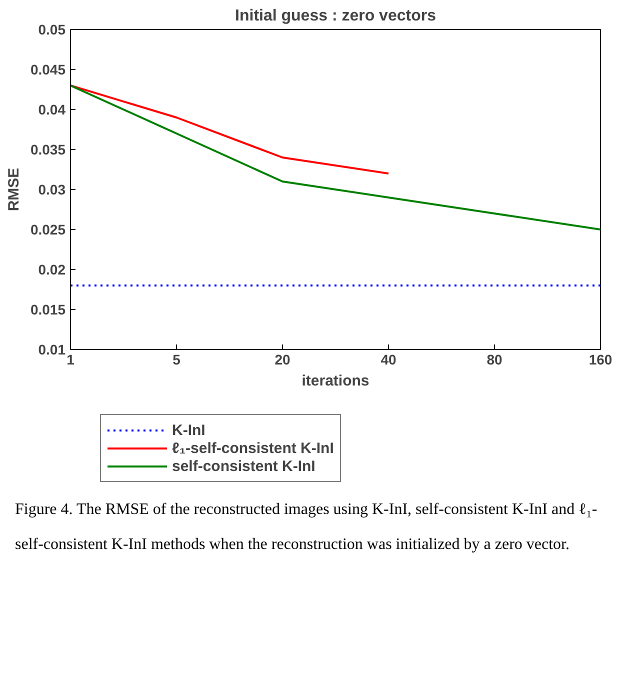 The height and width of the screenshot is (683, 621). Describe the element at coordinates (189, 430) in the screenshot. I see `legend-label: K-InI` at that location.